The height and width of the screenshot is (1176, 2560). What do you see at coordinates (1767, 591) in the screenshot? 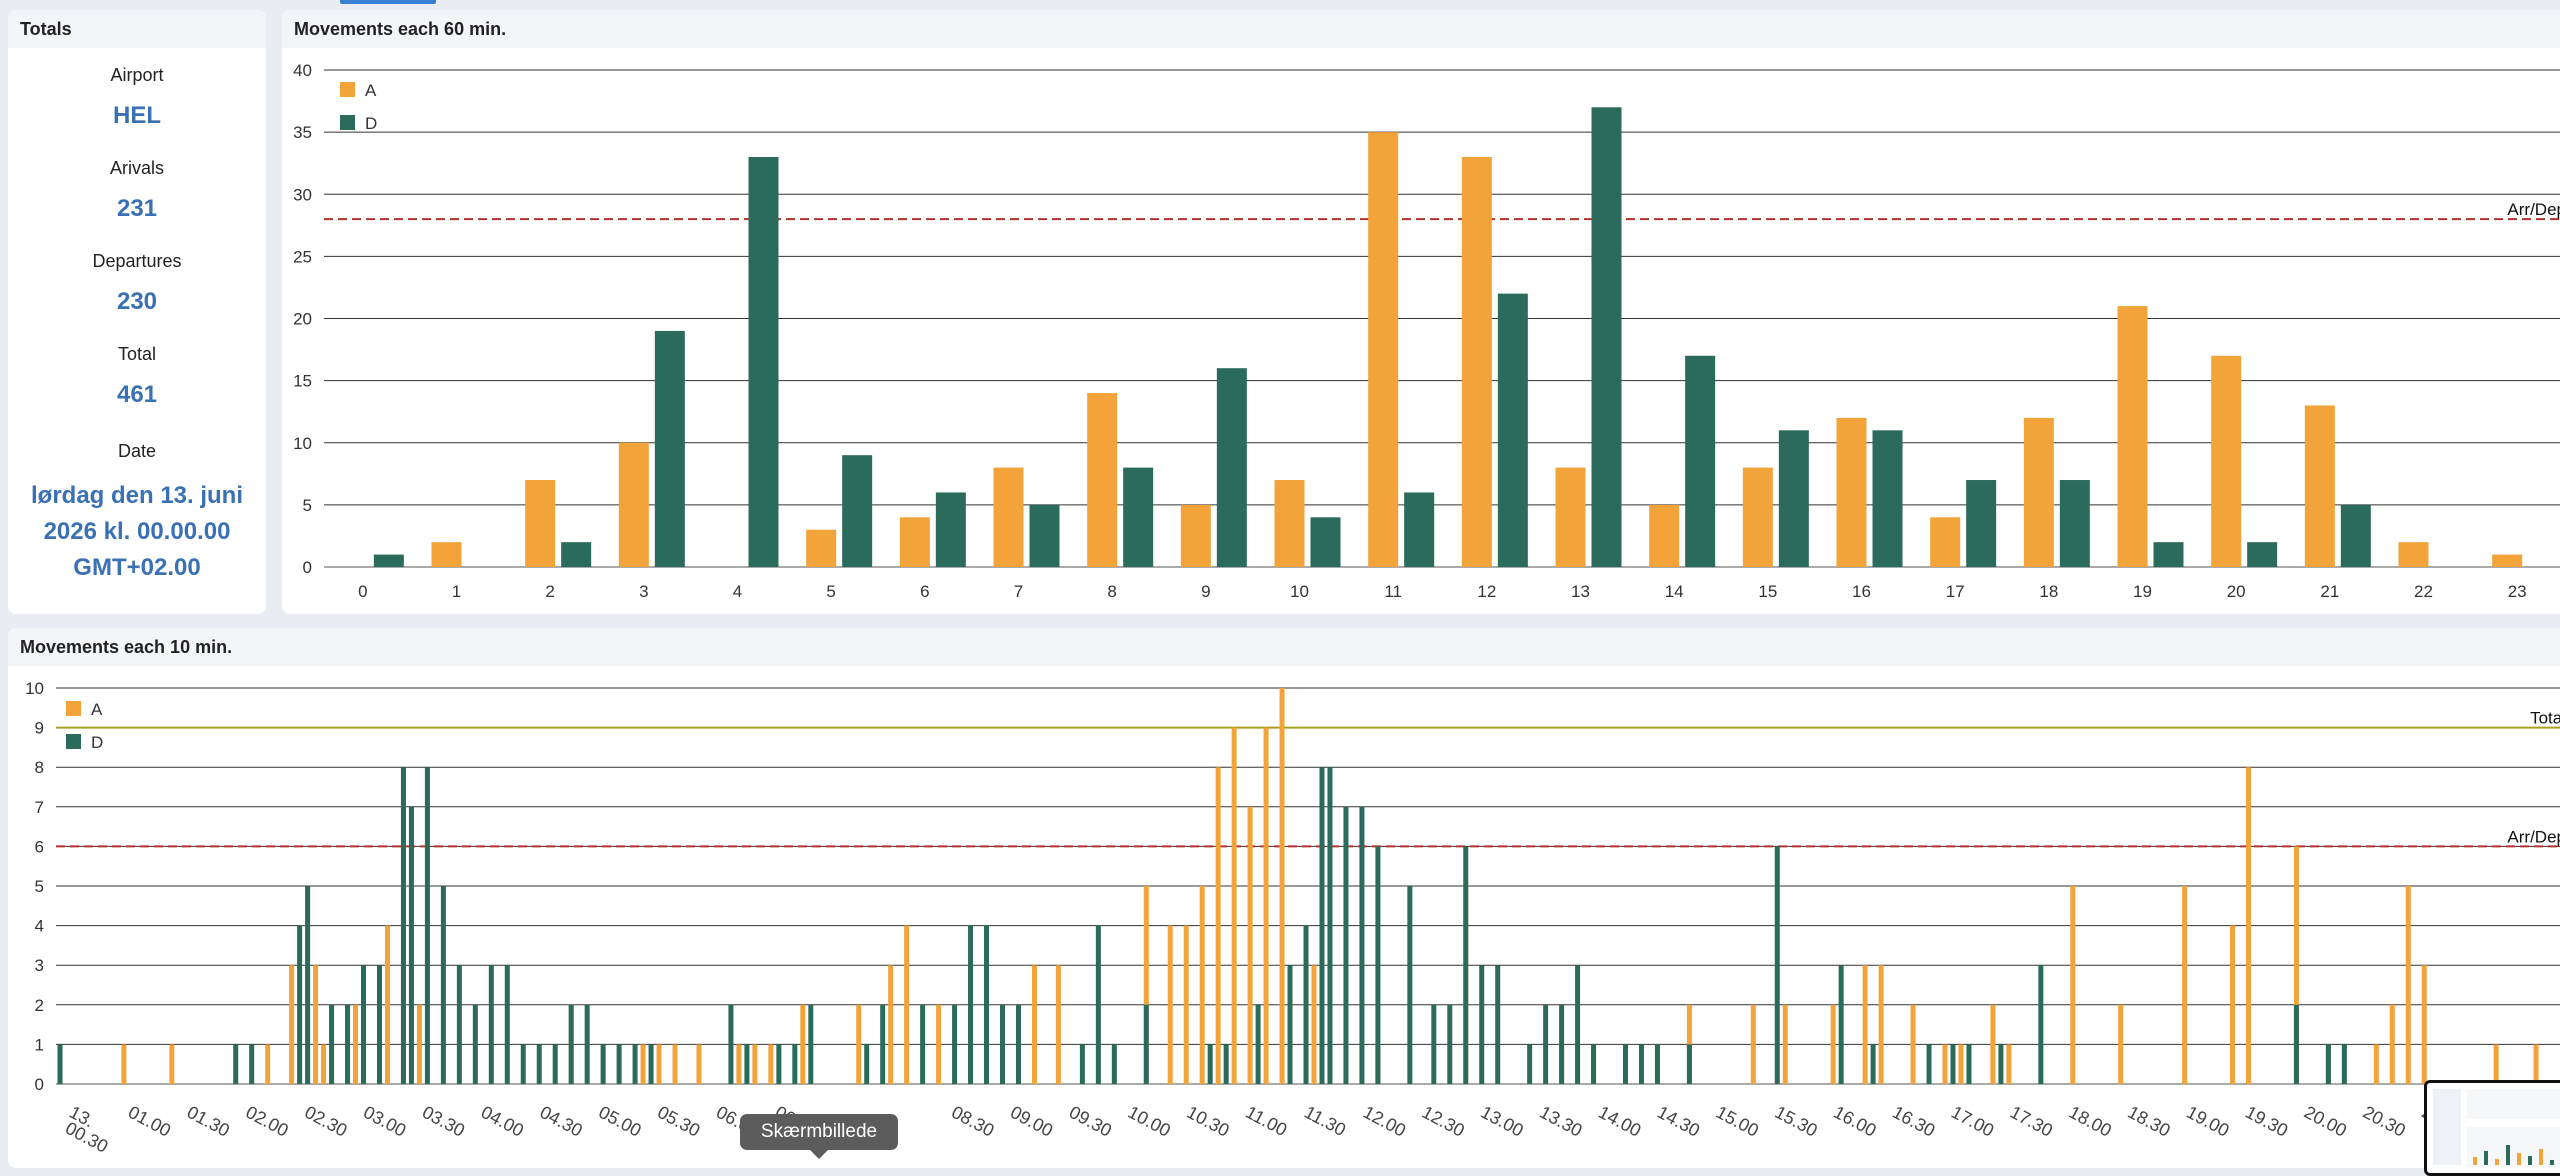
I see `x-tick-label: 15` at bounding box center [1767, 591].